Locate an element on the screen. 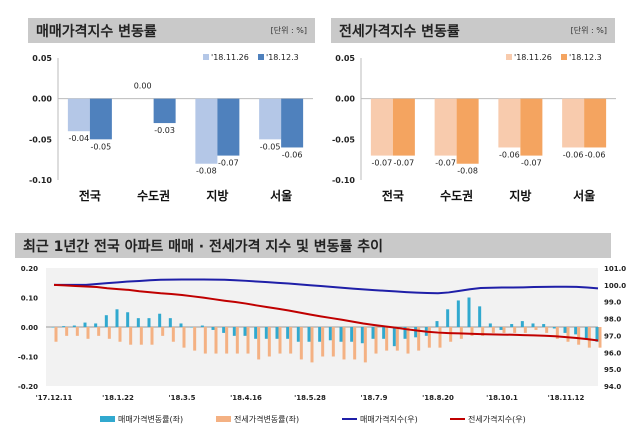 This screenshot has width=640, height=433. jeonse-data-label: -0.08 is located at coordinates (467, 171).